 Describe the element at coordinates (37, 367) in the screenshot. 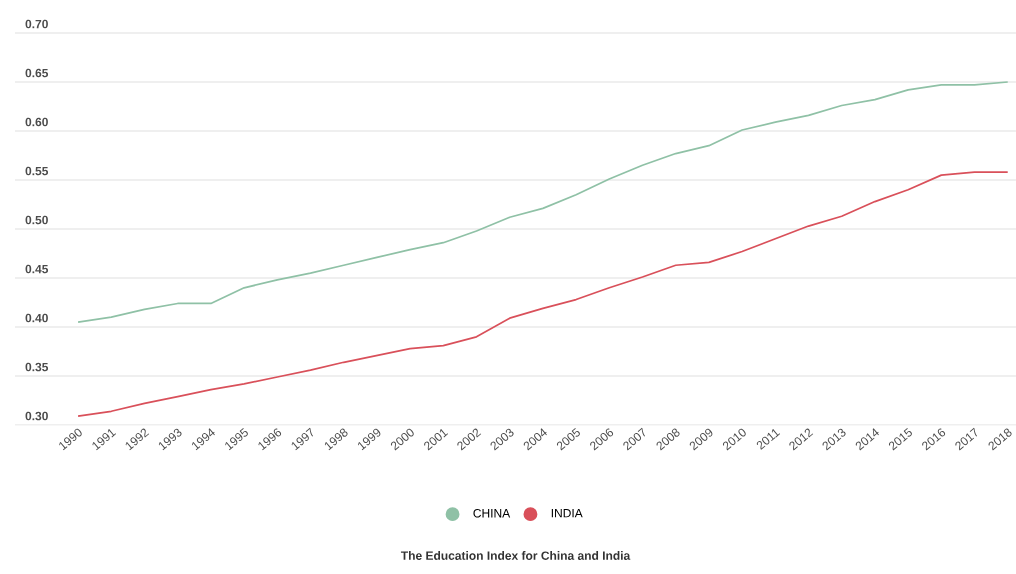

I see `y-tick-label: 0.35` at that location.